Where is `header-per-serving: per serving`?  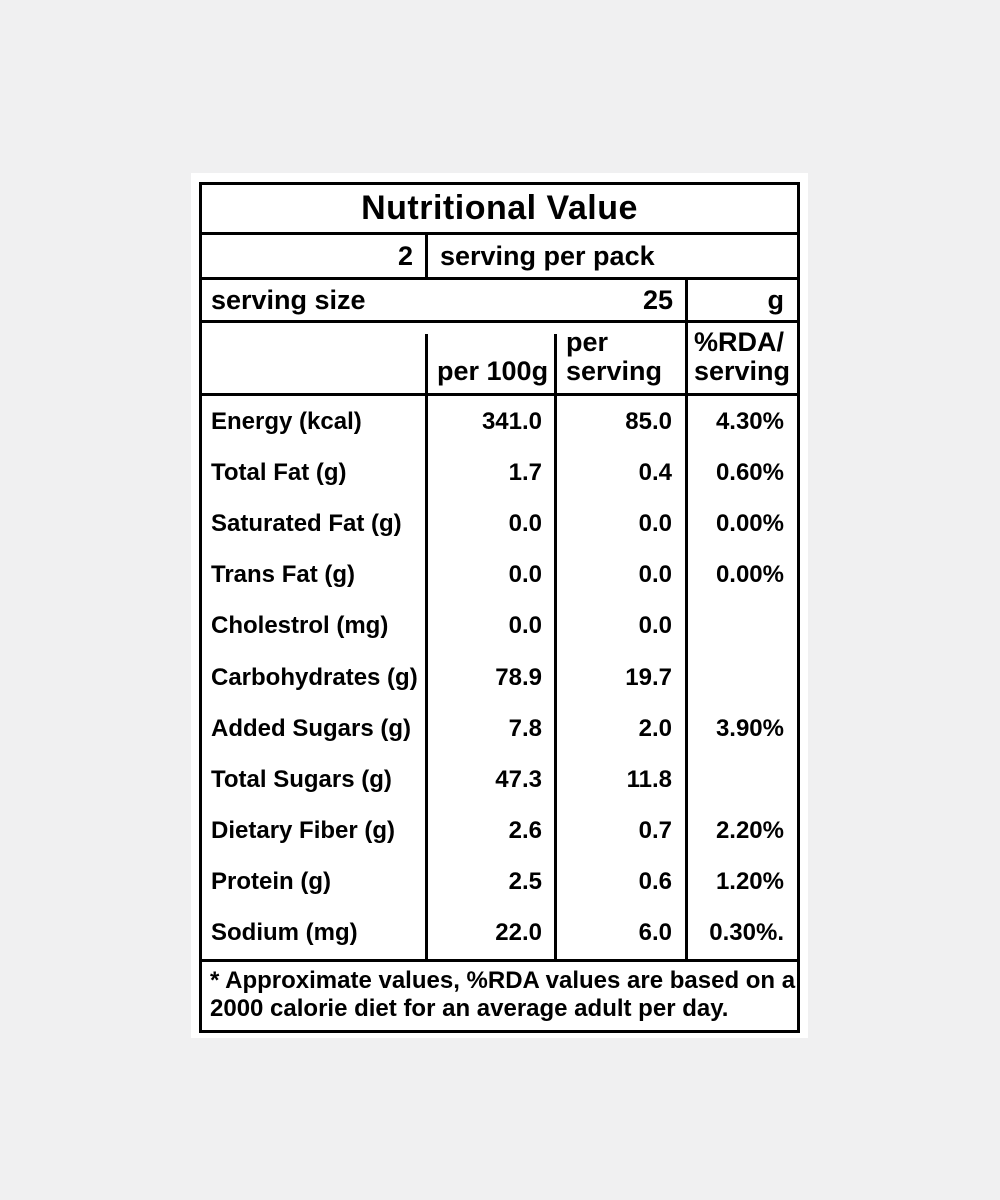
header-per-serving: per serving is located at coordinates (619, 358).